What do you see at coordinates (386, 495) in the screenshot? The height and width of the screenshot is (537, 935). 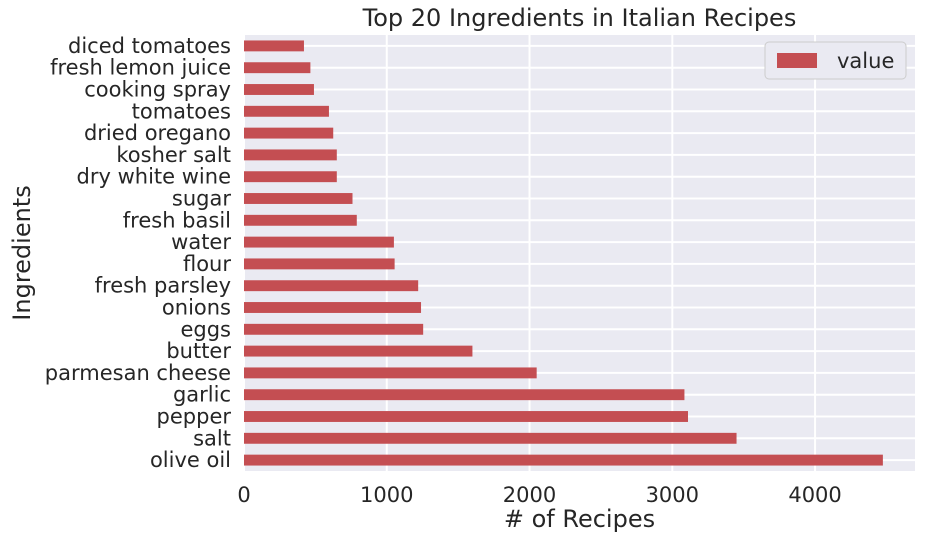 I see `x-tick-label: 1000` at bounding box center [386, 495].